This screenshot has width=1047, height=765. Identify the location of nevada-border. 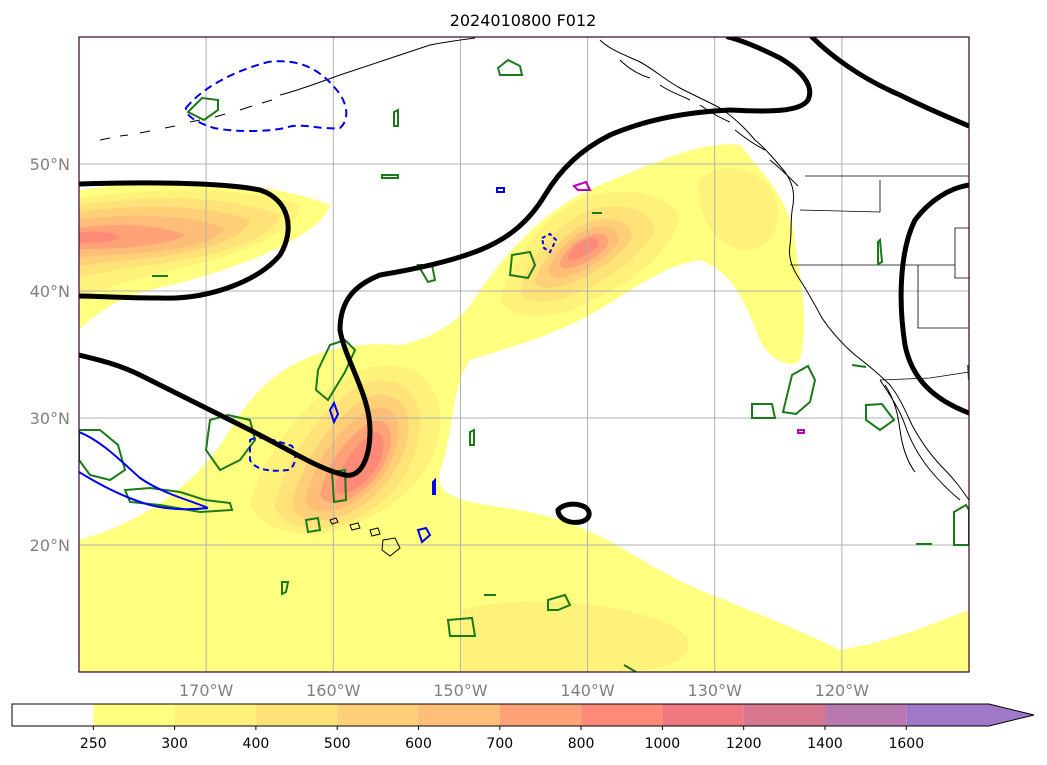
(943, 297).